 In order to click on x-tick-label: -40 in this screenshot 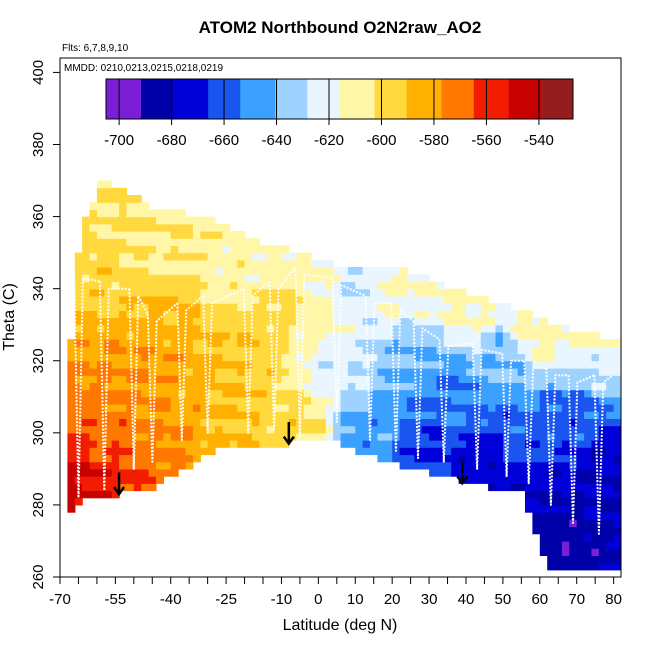, I will do `click(171, 599)`.